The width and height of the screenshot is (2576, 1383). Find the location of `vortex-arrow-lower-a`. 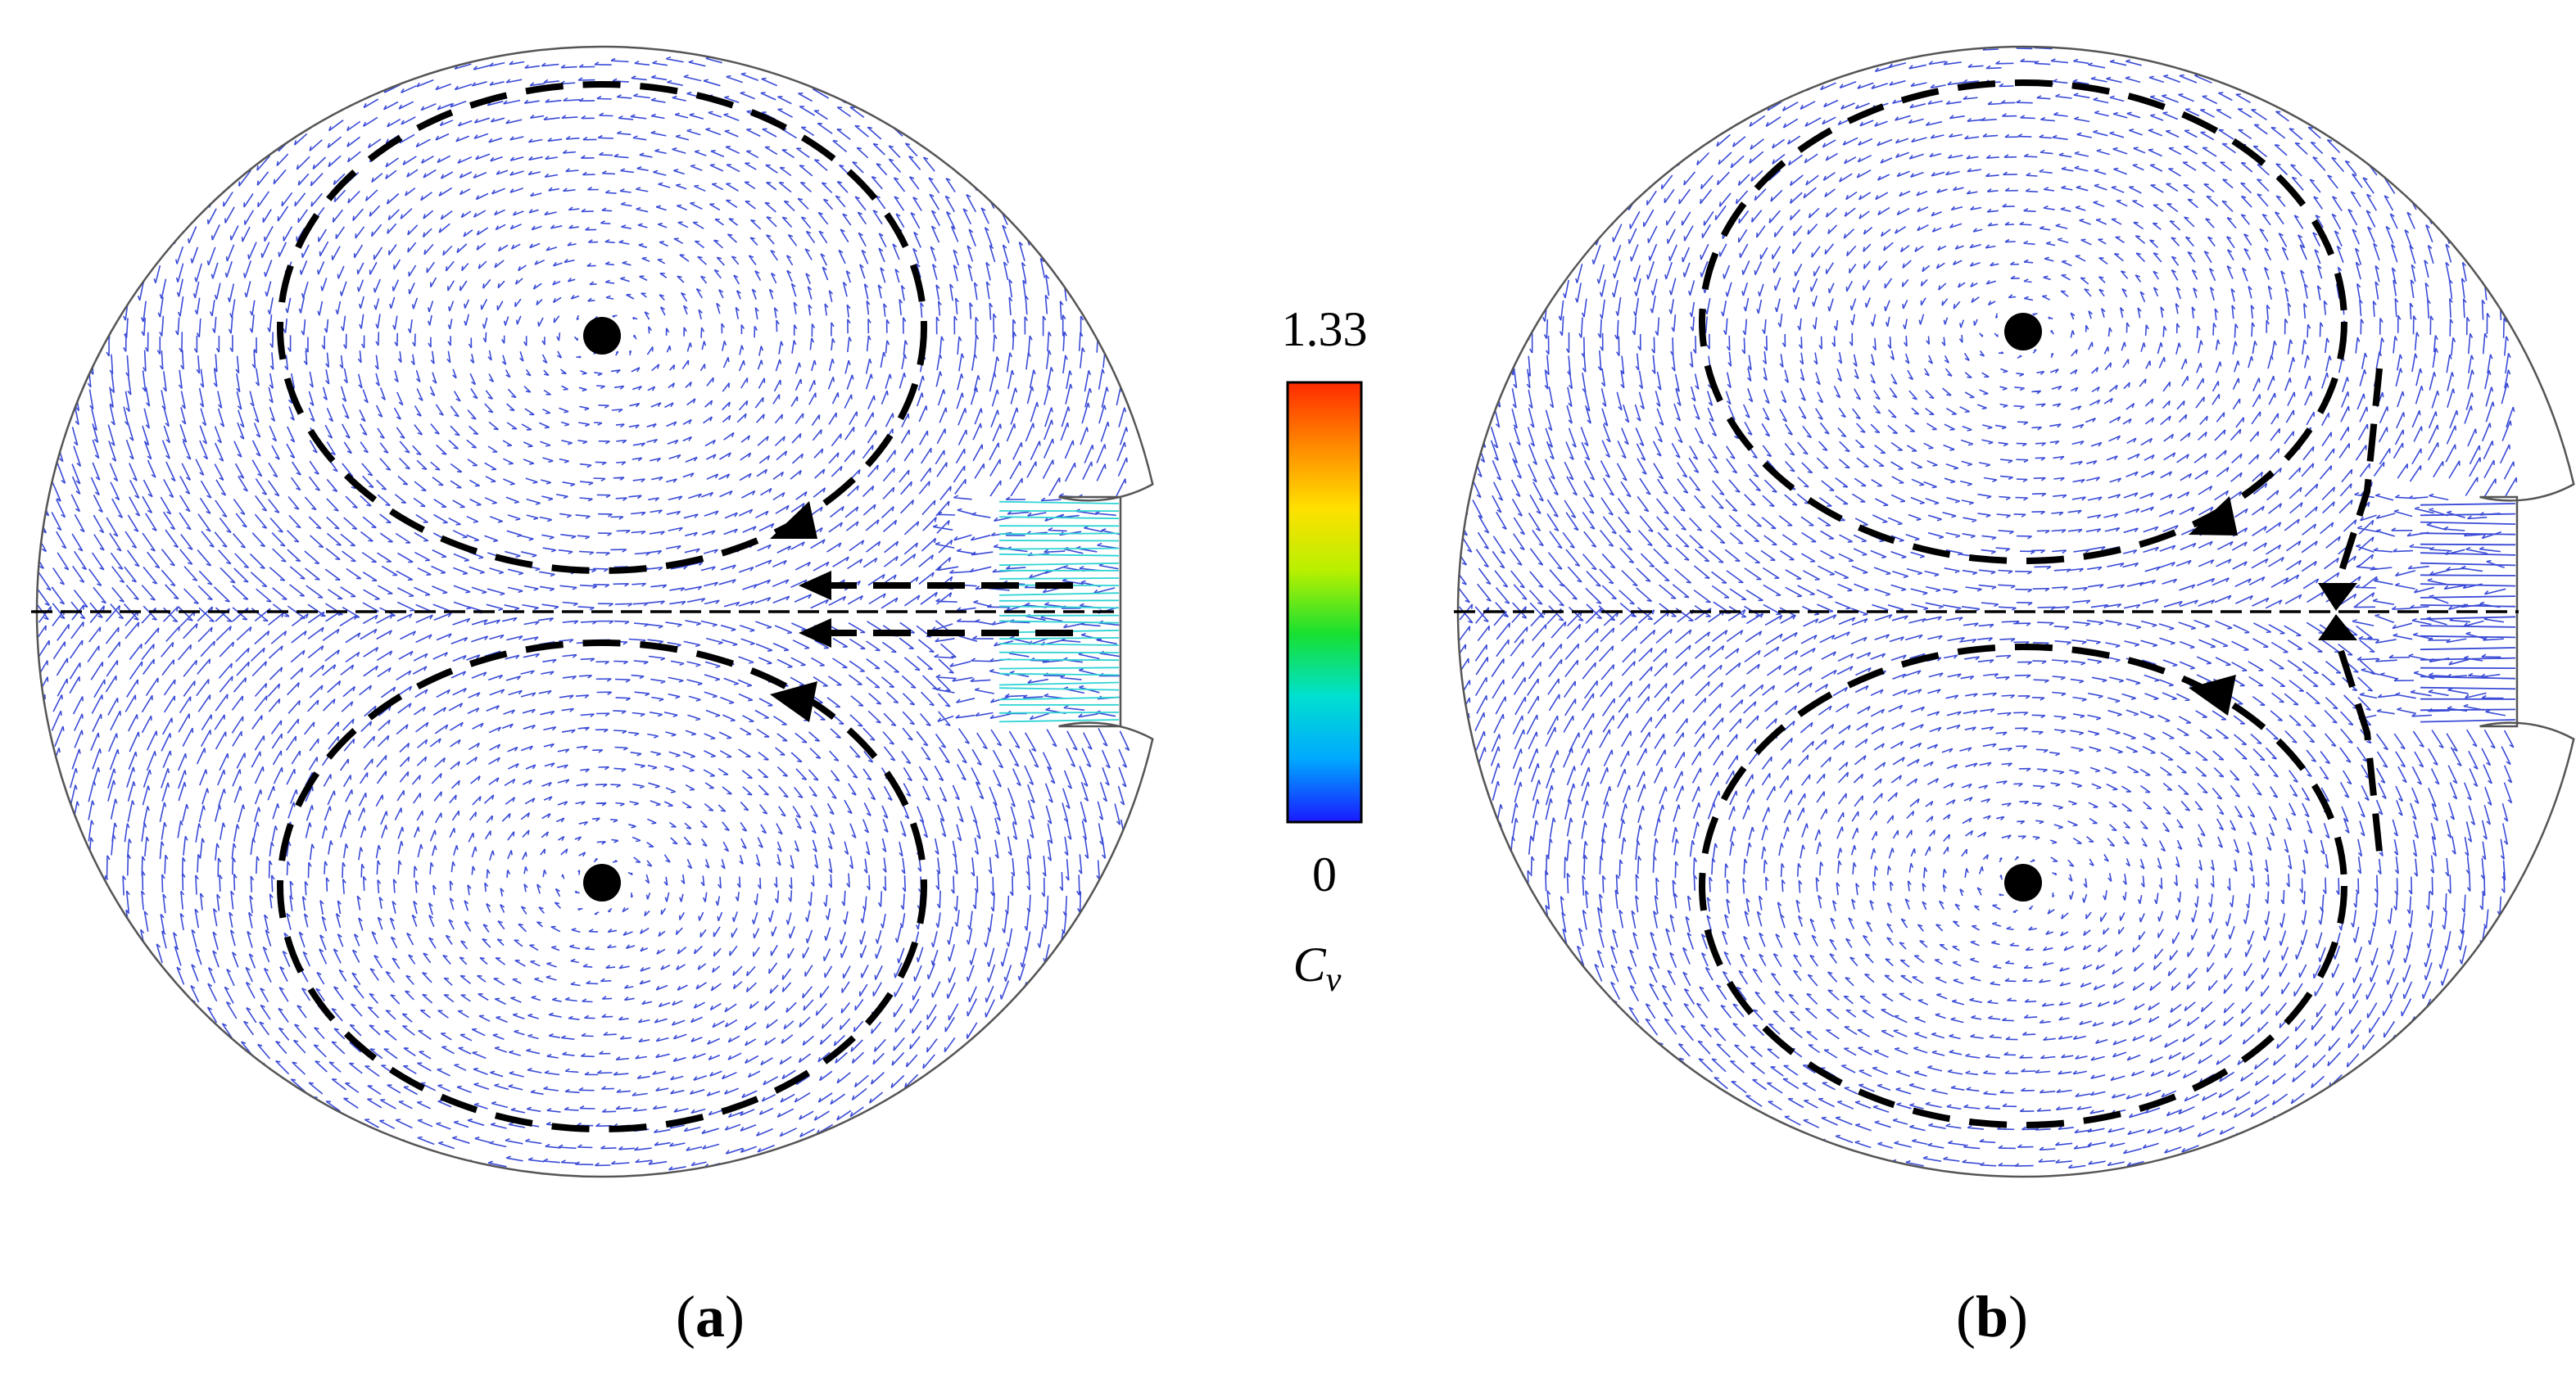

vortex-arrow-lower-a is located at coordinates (793, 701).